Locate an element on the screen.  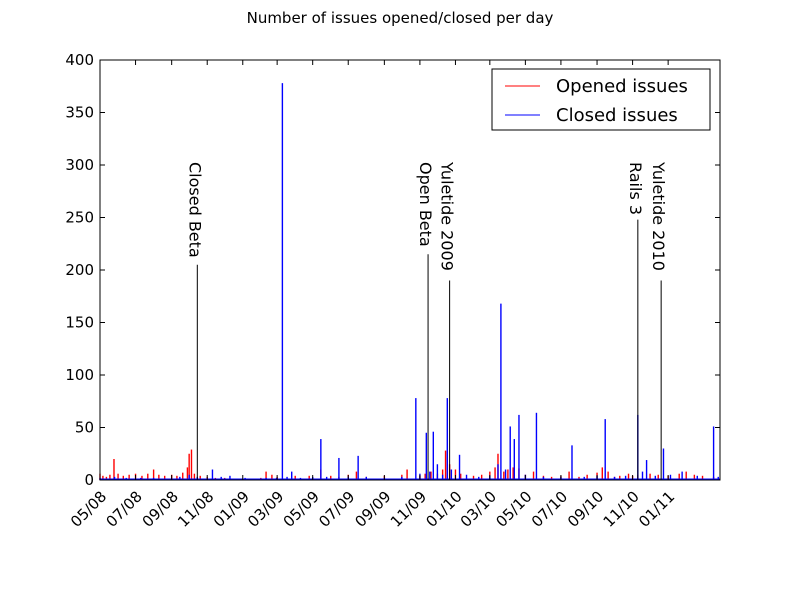
annotation-label: Yuletide 2009 is located at coordinates (447, 216).